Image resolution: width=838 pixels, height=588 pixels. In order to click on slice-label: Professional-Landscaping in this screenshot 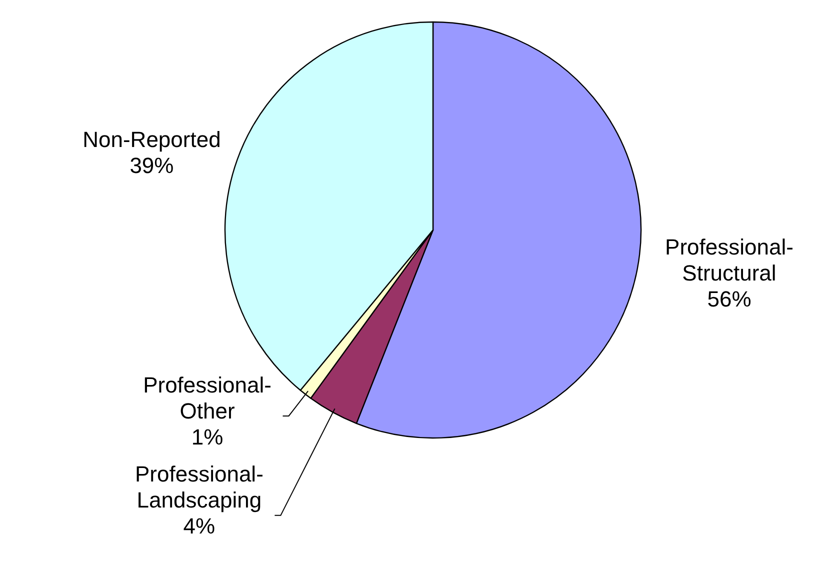, I will do `click(199, 487)`.